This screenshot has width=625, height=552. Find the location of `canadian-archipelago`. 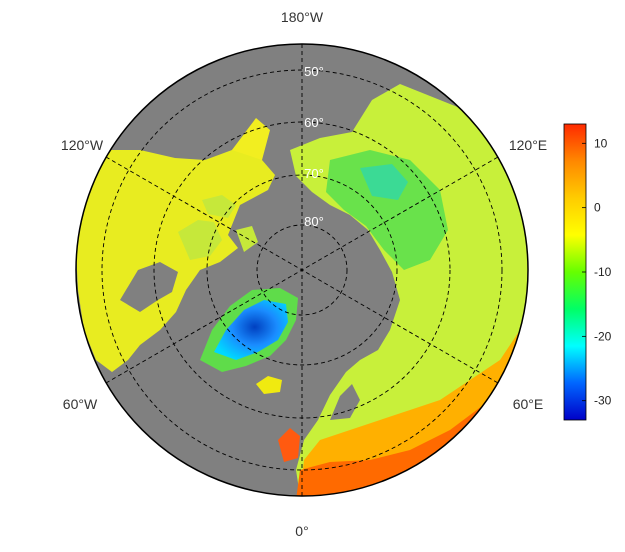

canadian-archipelago is located at coordinates (218, 227).